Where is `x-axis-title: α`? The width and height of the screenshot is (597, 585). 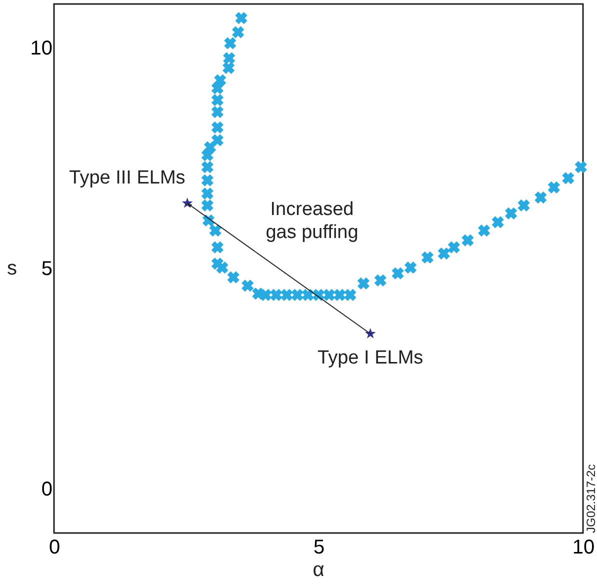 x-axis-title: α is located at coordinates (318, 570).